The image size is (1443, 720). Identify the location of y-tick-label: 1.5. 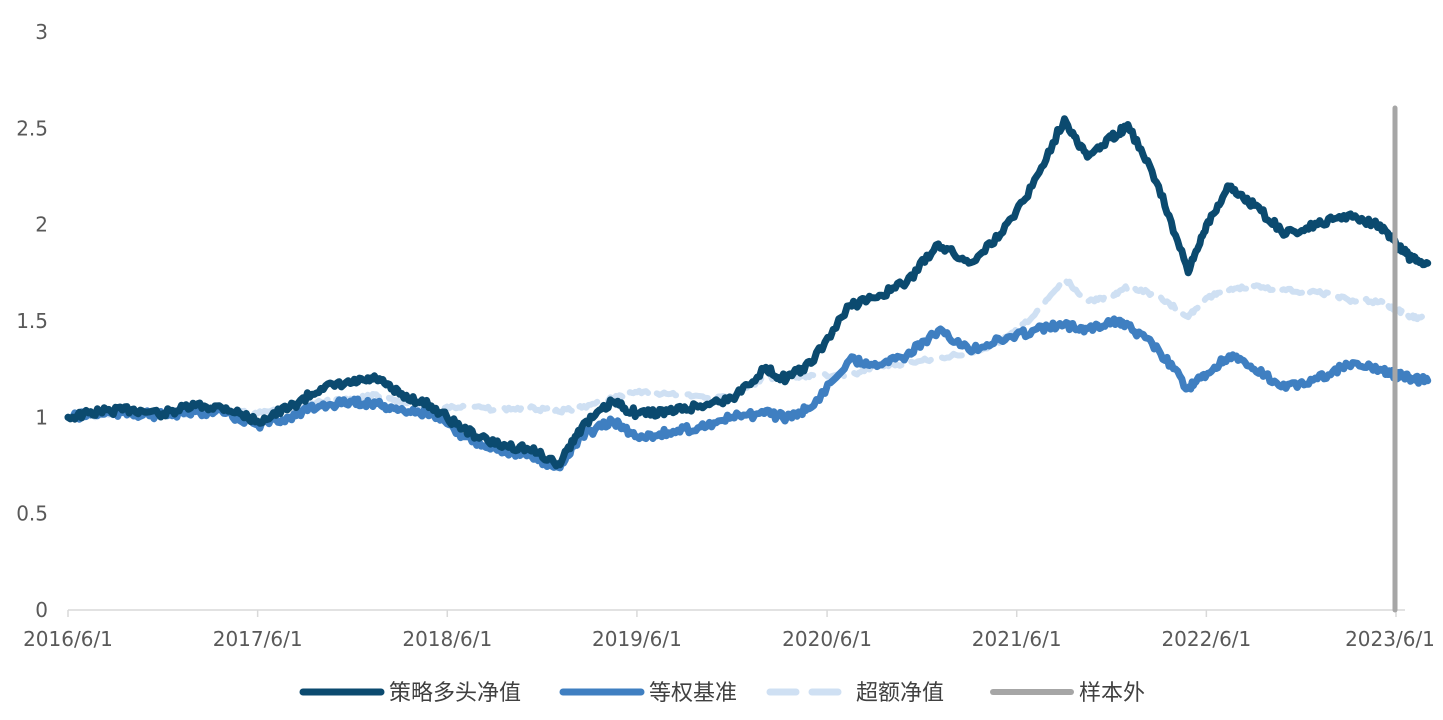
(32, 321).